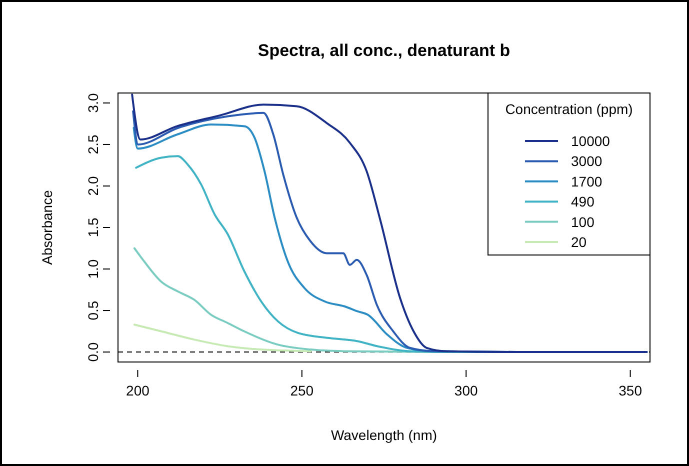 The height and width of the screenshot is (466, 689). I want to click on y-tick-label: 0.0, so click(93, 352).